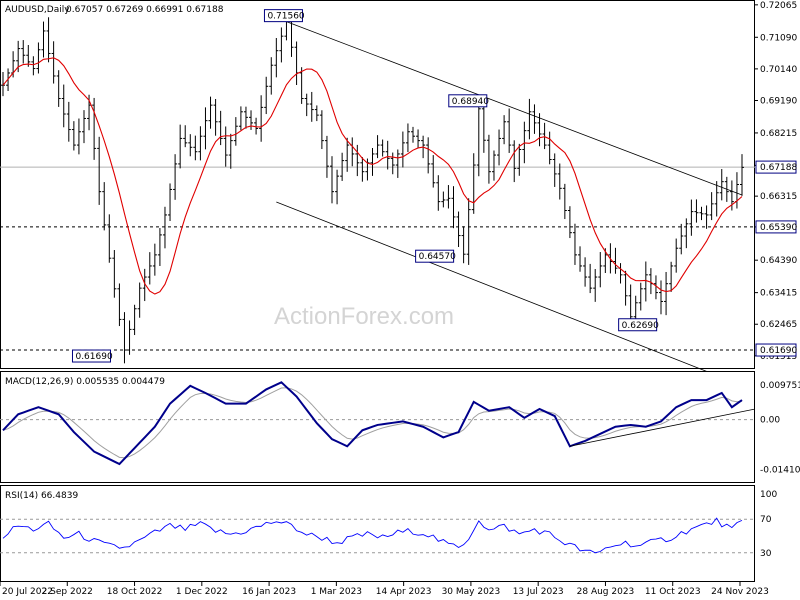 This screenshot has width=800, height=600. What do you see at coordinates (780, 386) in the screenshot?
I see `macd-y-tick-label: 0.009751` at bounding box center [780, 386].